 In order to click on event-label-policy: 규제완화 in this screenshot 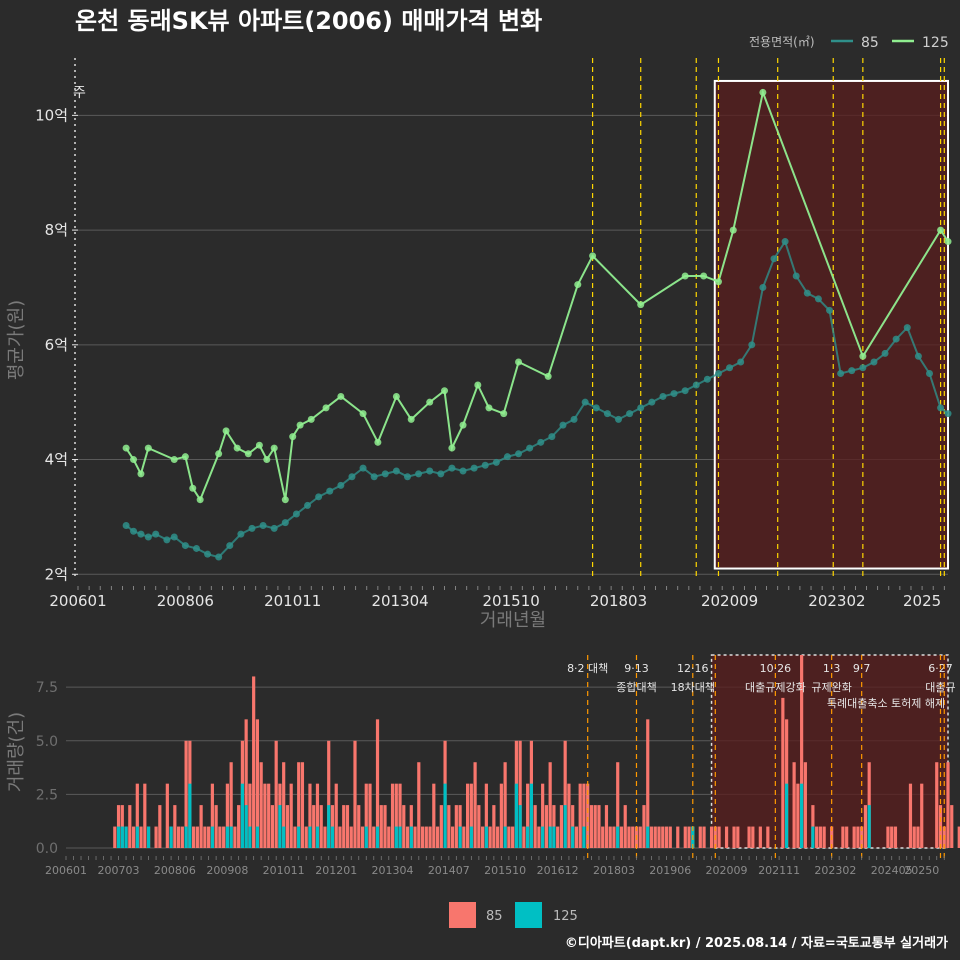, I will do `click(831, 687)`.